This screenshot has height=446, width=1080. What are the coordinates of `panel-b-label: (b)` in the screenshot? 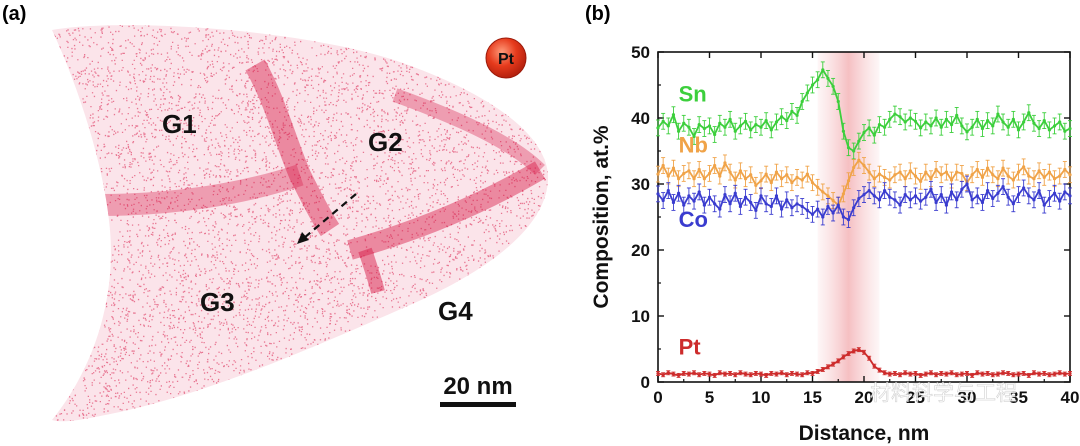 It's located at (598, 14).